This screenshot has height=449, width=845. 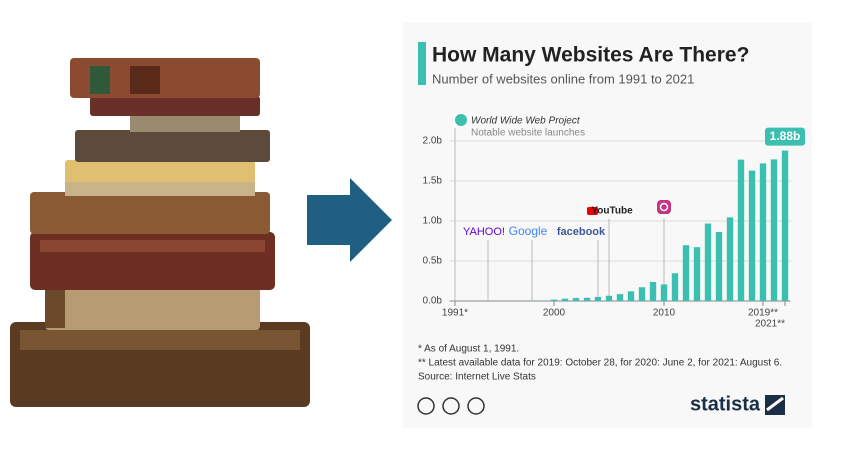 What do you see at coordinates (433, 261) in the screenshot?
I see `y-tick-label: 0.5b` at bounding box center [433, 261].